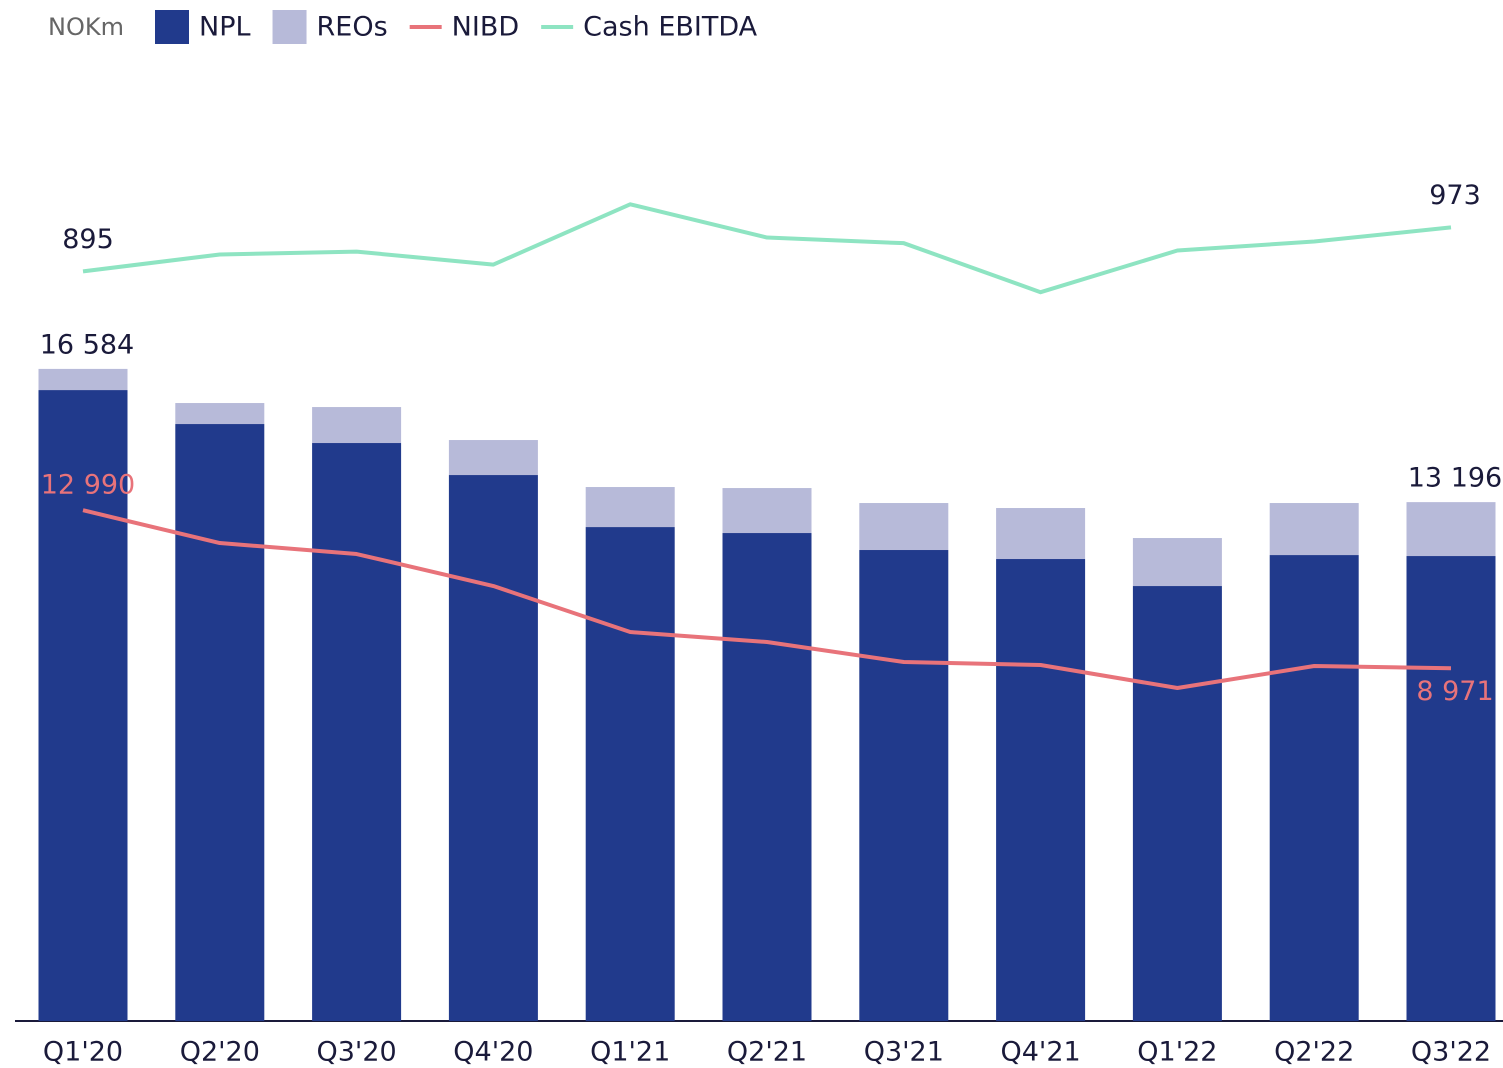  Describe the element at coordinates (485, 27) in the screenshot. I see `legend-label: NIBD` at that location.